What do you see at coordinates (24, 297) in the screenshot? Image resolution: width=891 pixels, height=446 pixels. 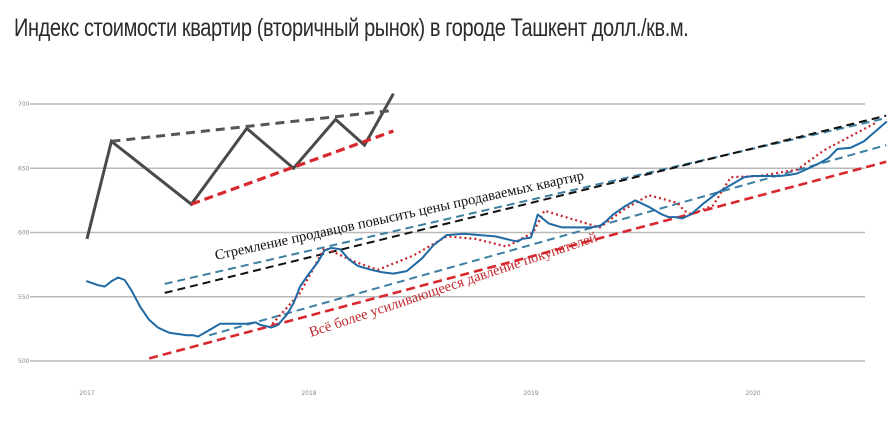 I see `y-tick-label: 550` at bounding box center [24, 297].